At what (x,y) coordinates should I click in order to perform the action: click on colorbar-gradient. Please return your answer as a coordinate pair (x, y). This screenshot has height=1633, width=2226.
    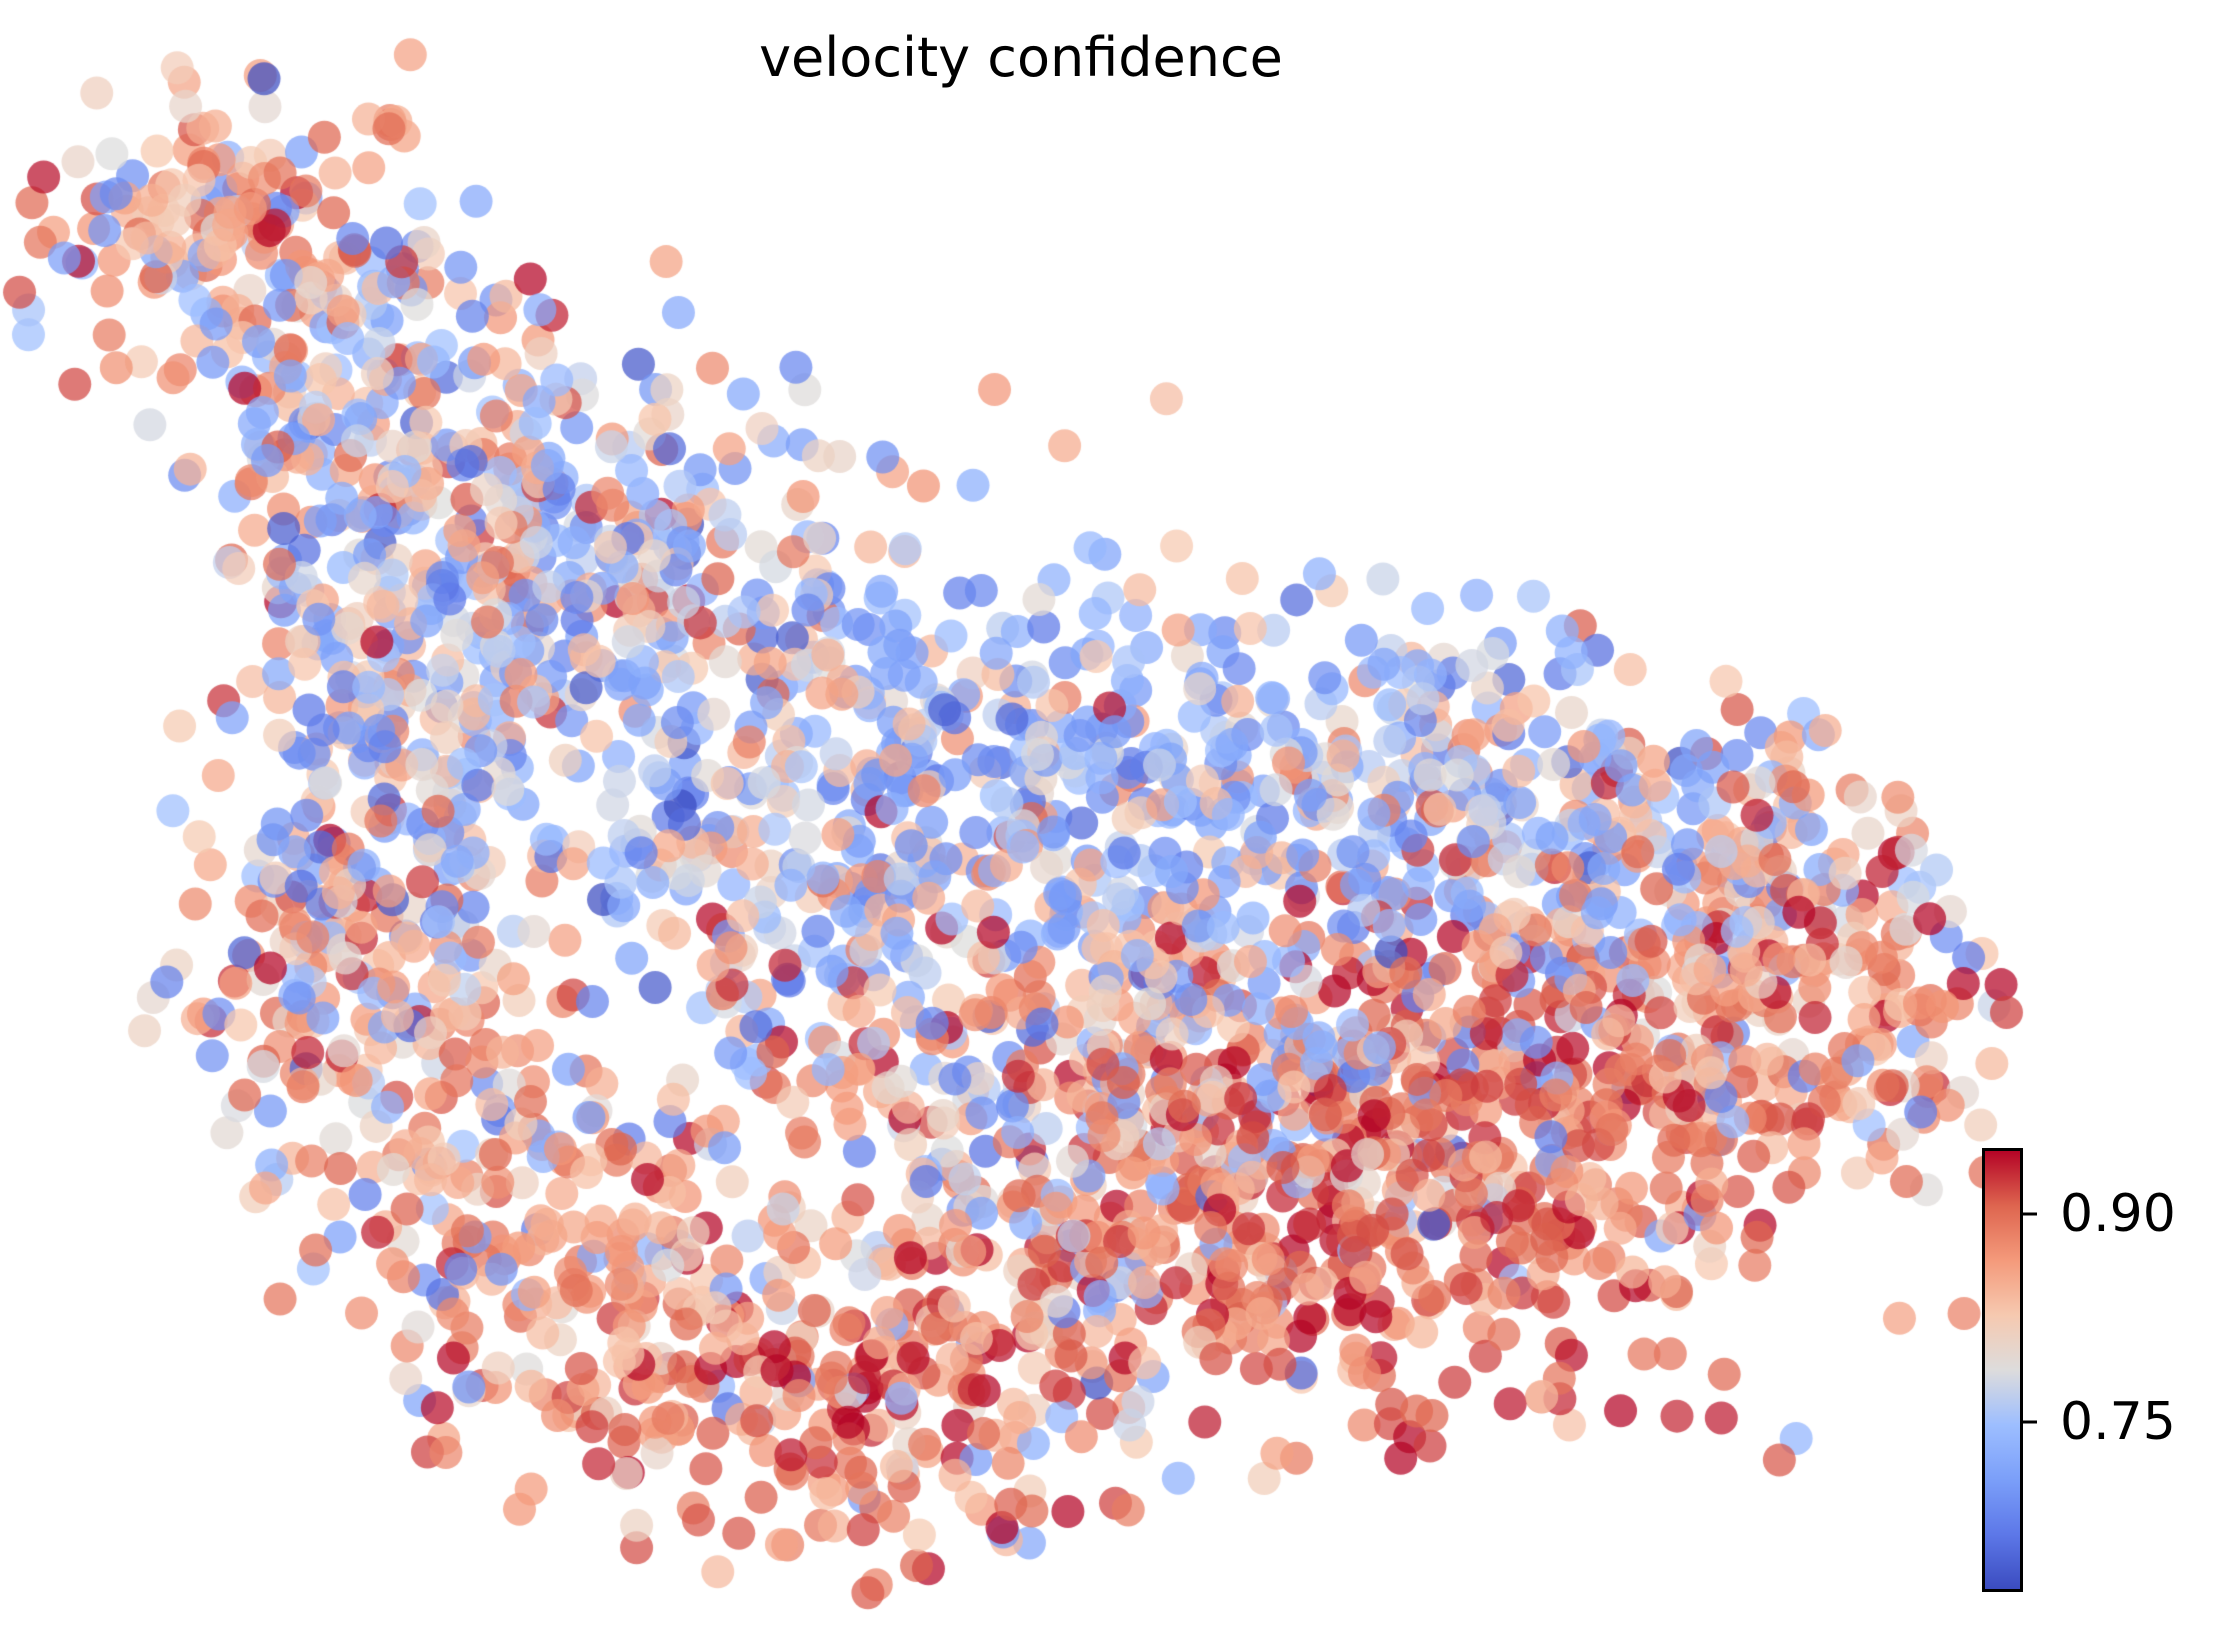
    Looking at the image, I should click on (2002, 1370).